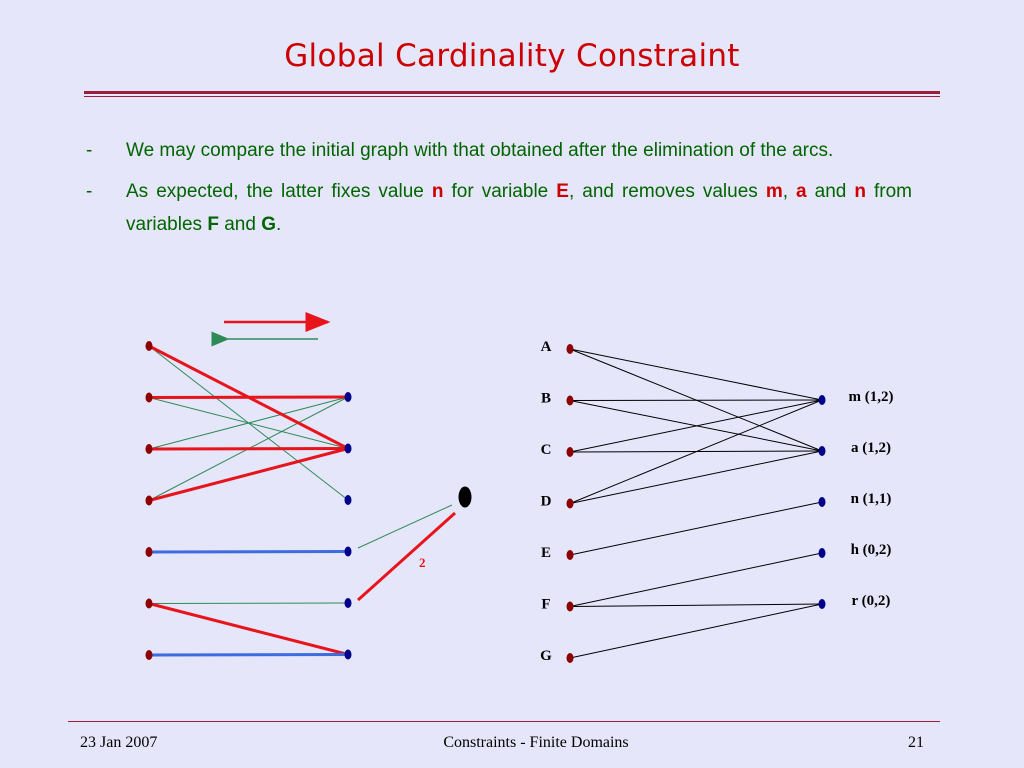  Describe the element at coordinates (546, 450) in the screenshot. I see `variable-label: C` at that location.